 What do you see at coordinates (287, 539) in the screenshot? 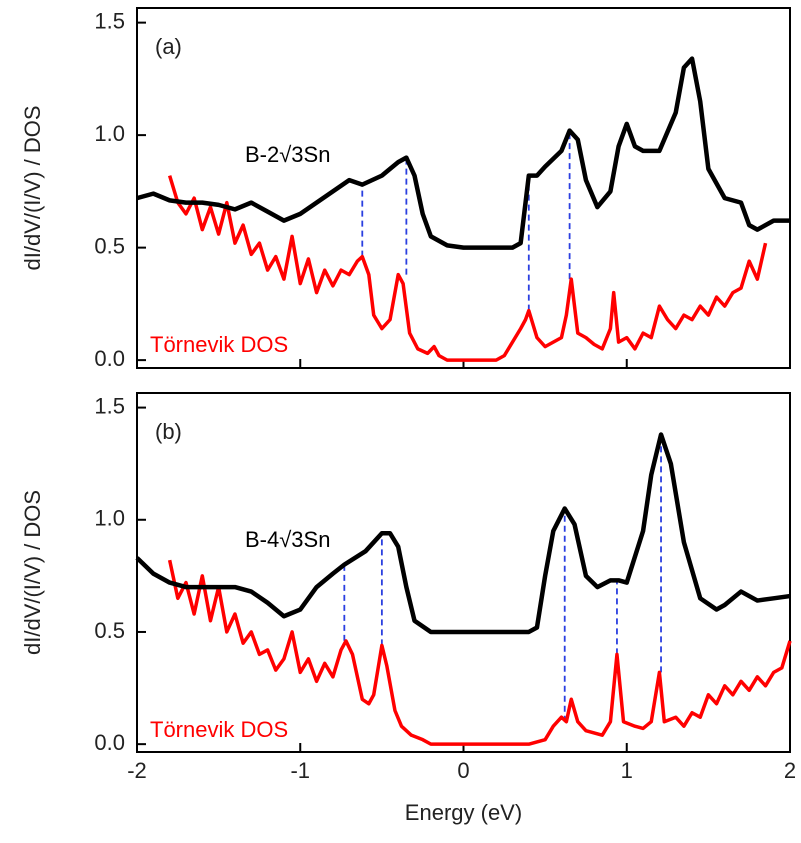
I see `series-label: B-4√3Sn` at bounding box center [287, 539].